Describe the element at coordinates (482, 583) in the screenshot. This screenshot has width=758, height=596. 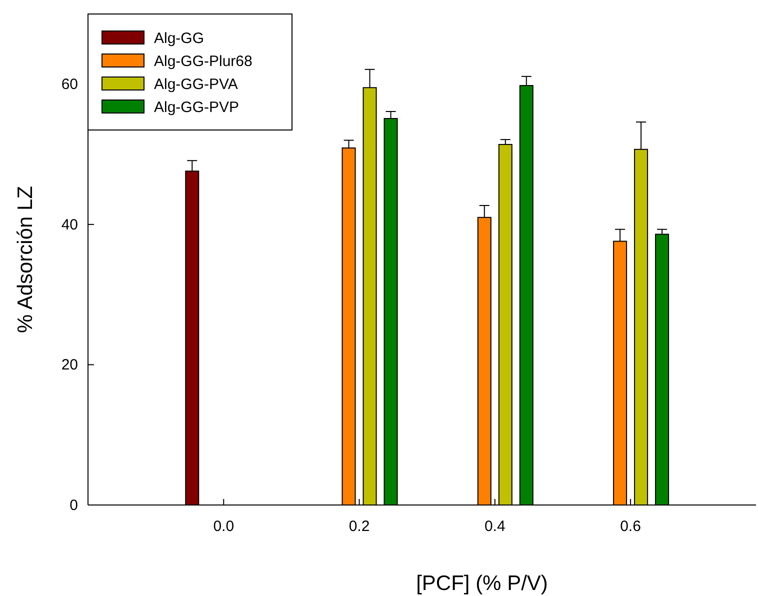
I see `x-axis-title: [PCF] (% P/V)` at that location.